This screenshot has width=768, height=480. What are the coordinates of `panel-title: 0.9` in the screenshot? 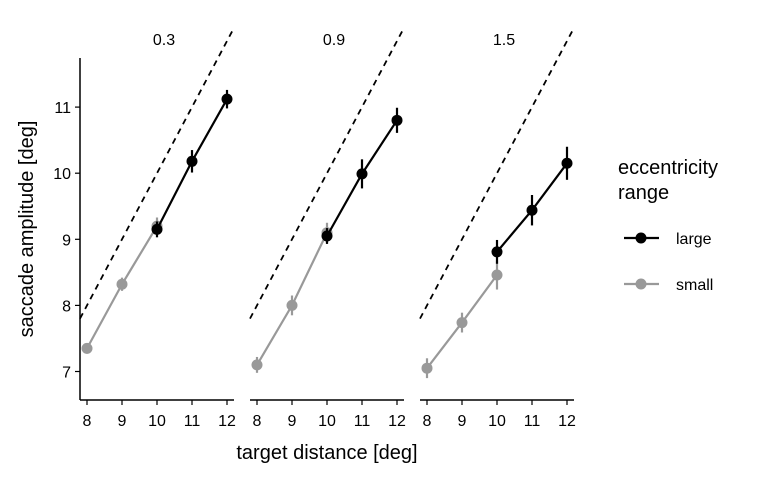 It's located at (334, 40).